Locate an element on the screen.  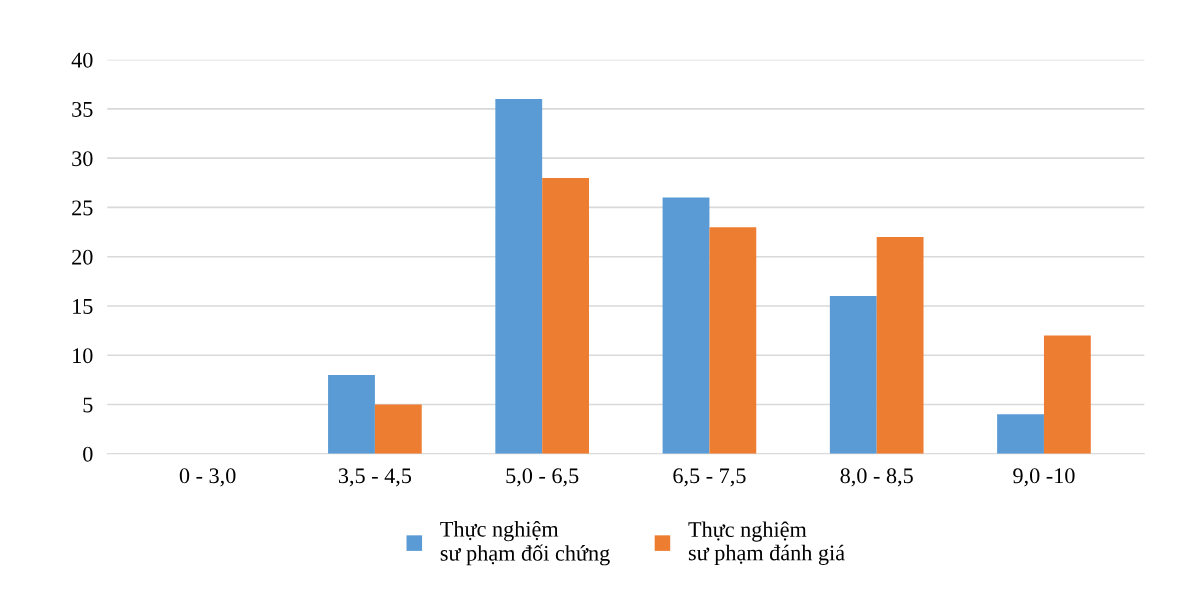
y-tick-label: 35 is located at coordinates (82, 109).